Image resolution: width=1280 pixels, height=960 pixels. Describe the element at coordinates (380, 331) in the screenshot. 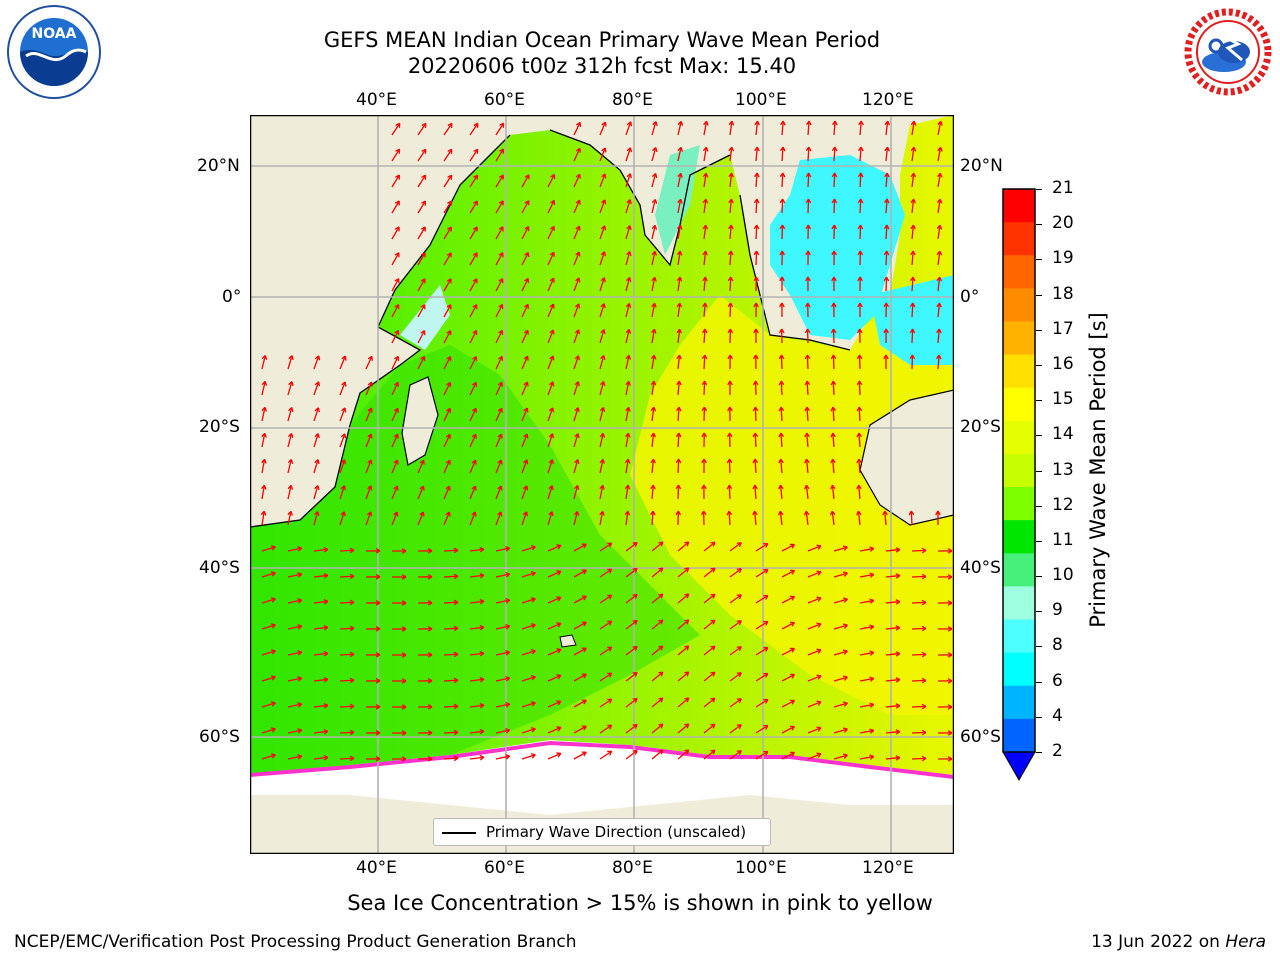

I see `africa-arabia-coastline` at that location.